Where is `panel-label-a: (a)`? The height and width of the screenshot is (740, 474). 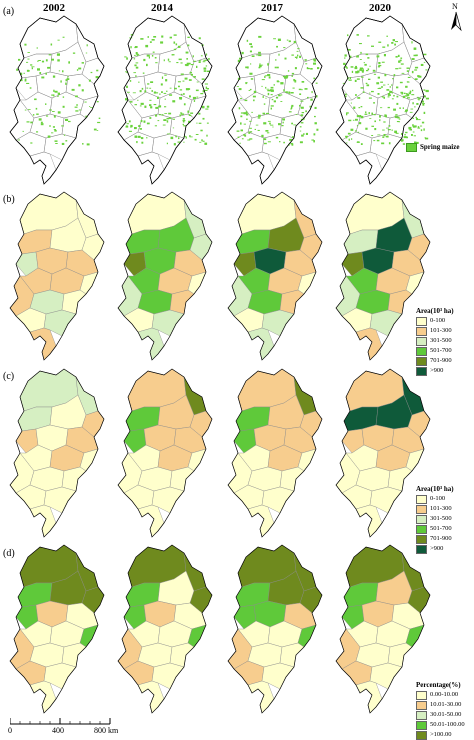 panel-label-a: (a) is located at coordinates (9, 11).